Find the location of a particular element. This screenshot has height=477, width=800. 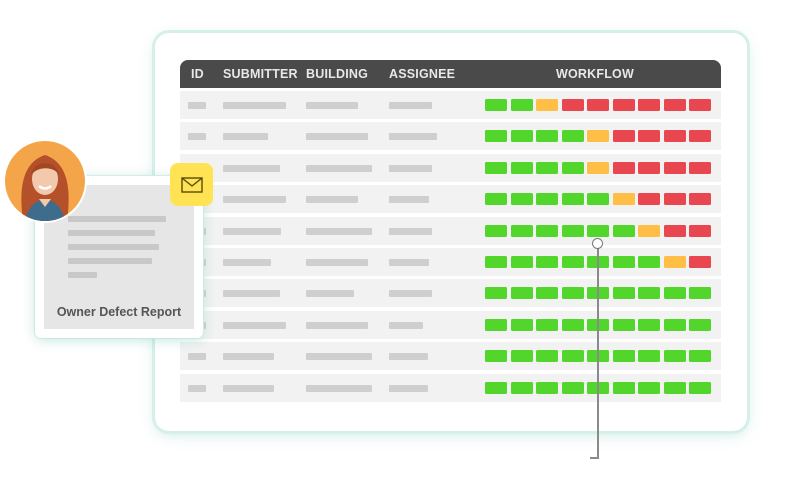

timeline-connector is located at coordinates (598, 352).